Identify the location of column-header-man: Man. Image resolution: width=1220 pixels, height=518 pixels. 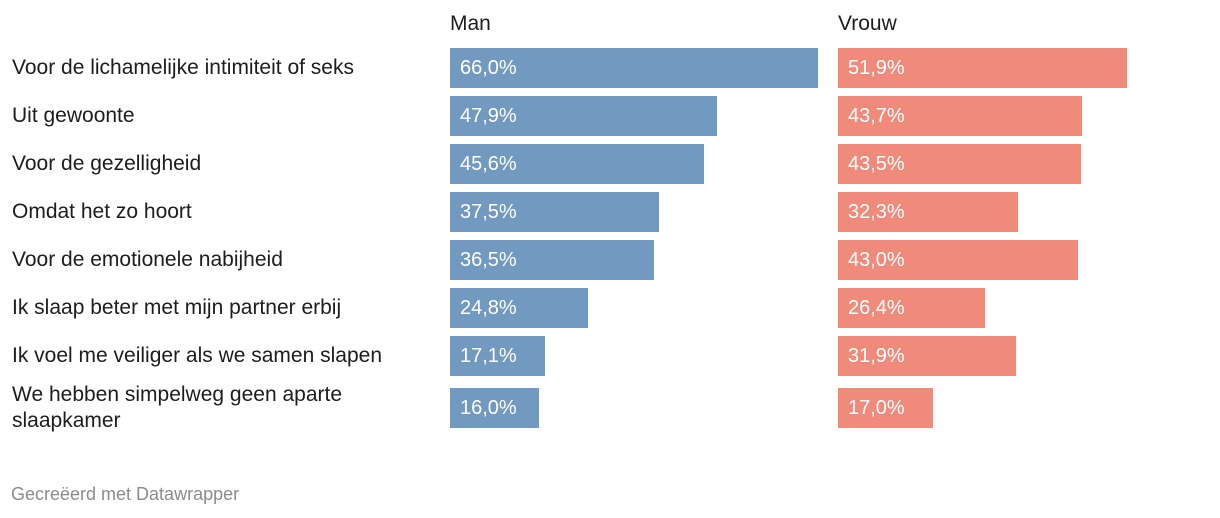
(470, 23).